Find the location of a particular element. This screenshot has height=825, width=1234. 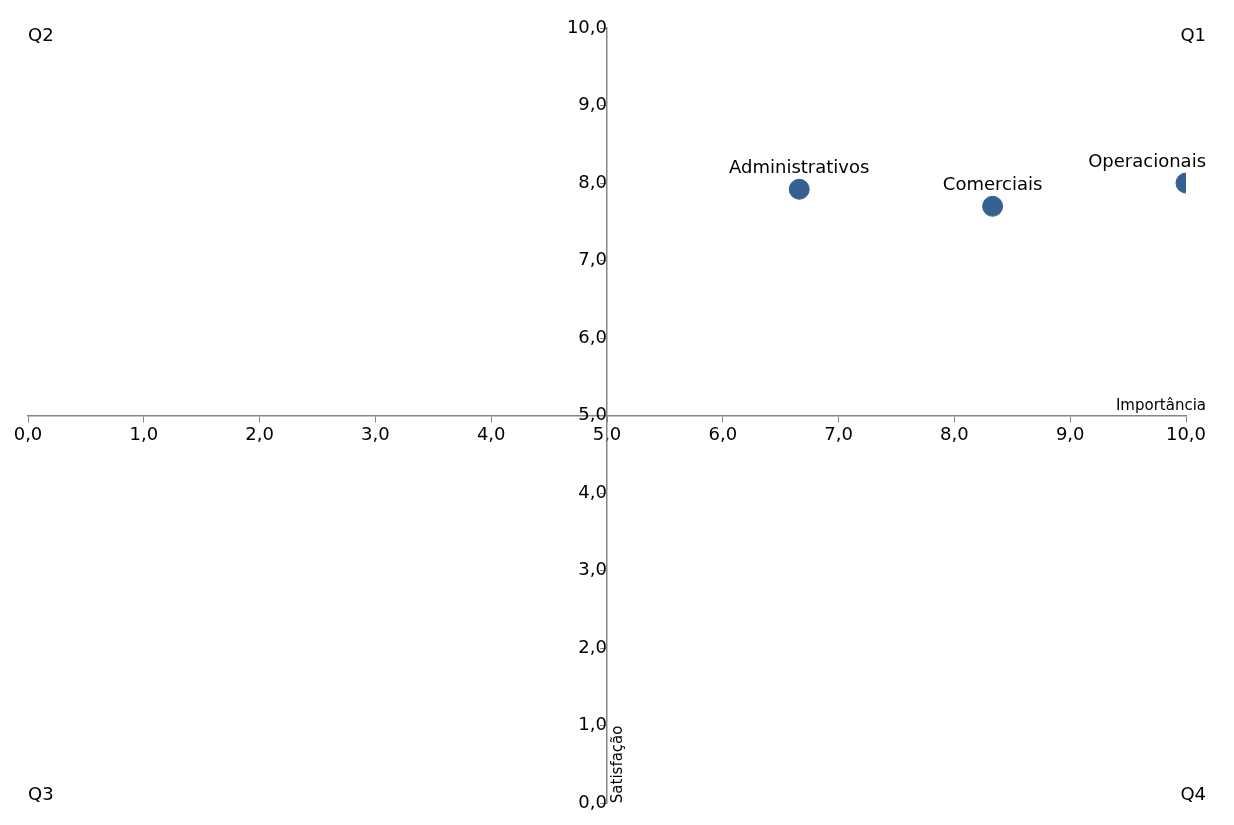

y-tick-label: 6,0 is located at coordinates (592, 336).